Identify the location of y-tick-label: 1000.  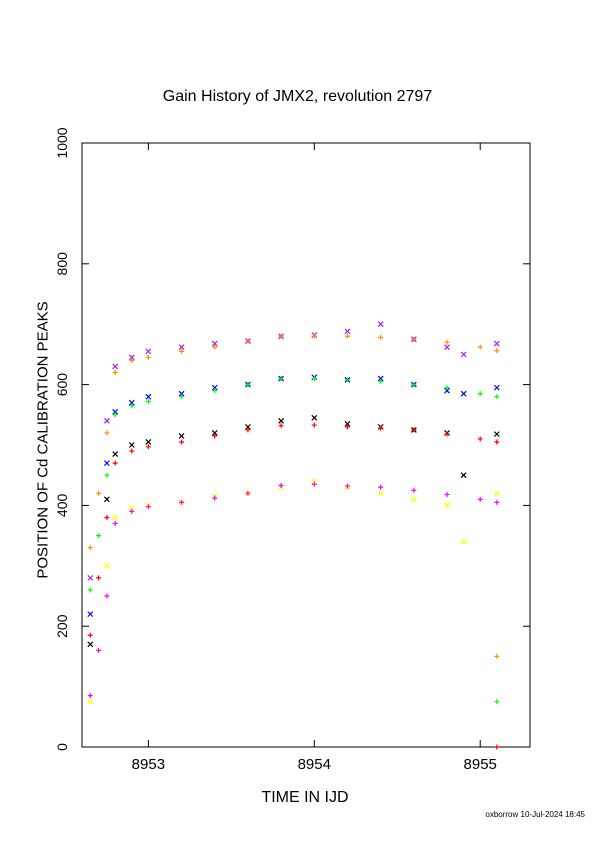
(62, 142).